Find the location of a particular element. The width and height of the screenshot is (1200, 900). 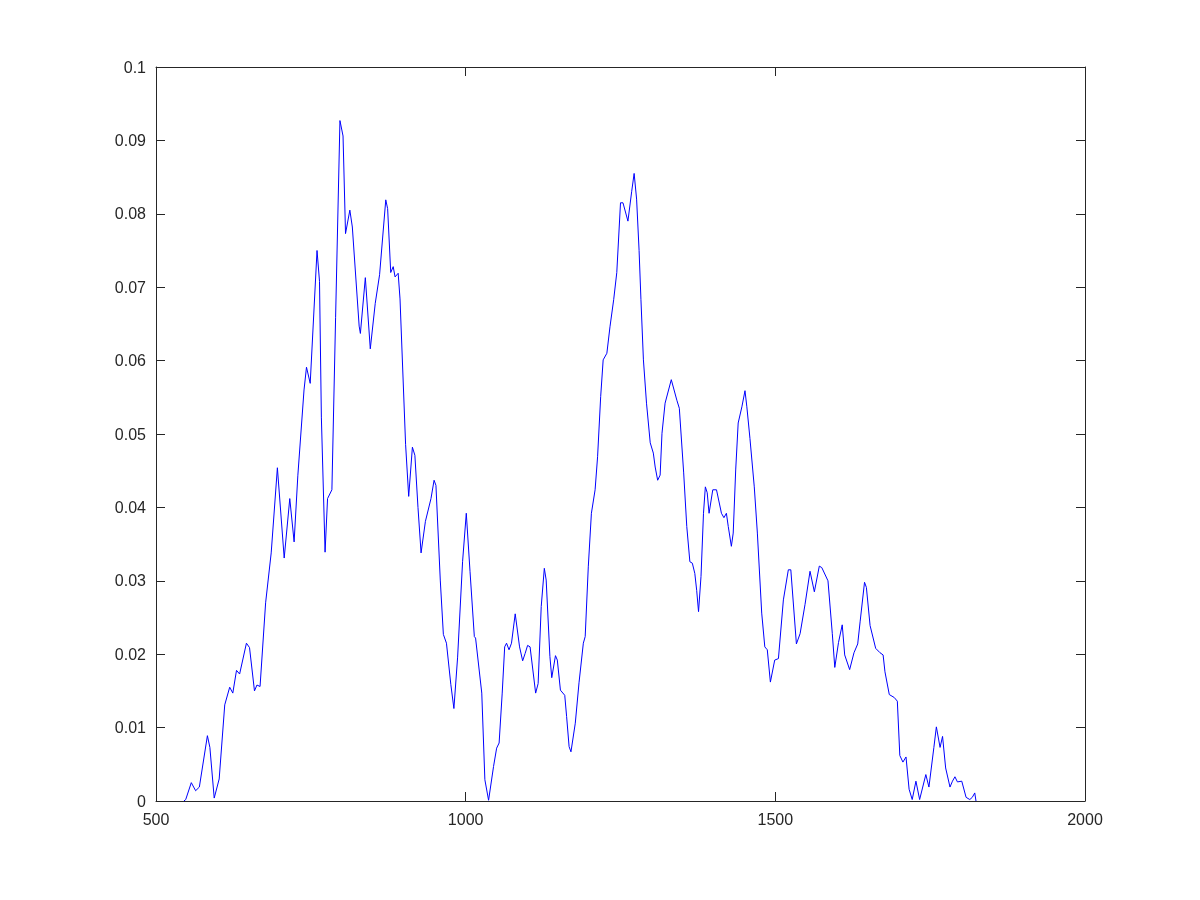

y-tick-label: 0.1 is located at coordinates (135, 67).